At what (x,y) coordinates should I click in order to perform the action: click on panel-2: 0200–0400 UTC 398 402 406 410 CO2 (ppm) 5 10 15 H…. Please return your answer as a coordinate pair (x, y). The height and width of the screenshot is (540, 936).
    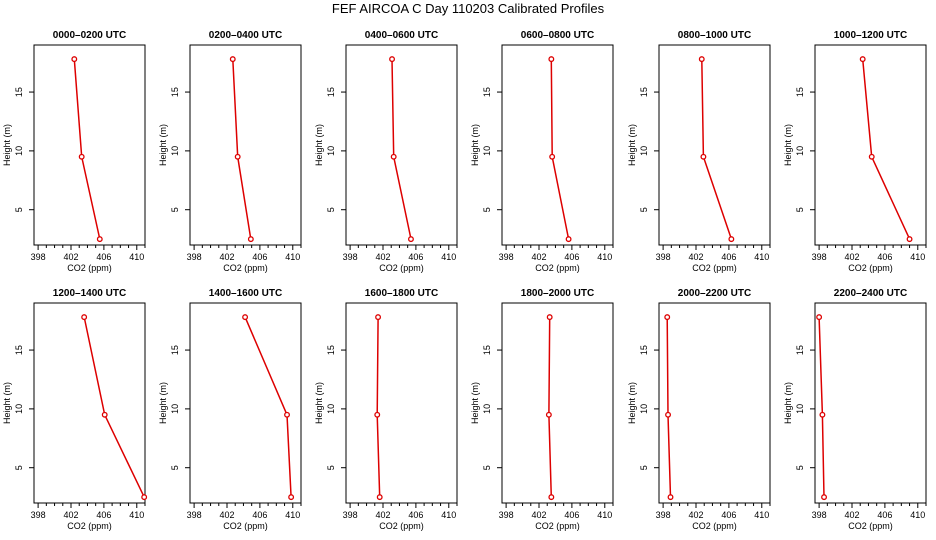
    Looking at the image, I should click on (230, 151).